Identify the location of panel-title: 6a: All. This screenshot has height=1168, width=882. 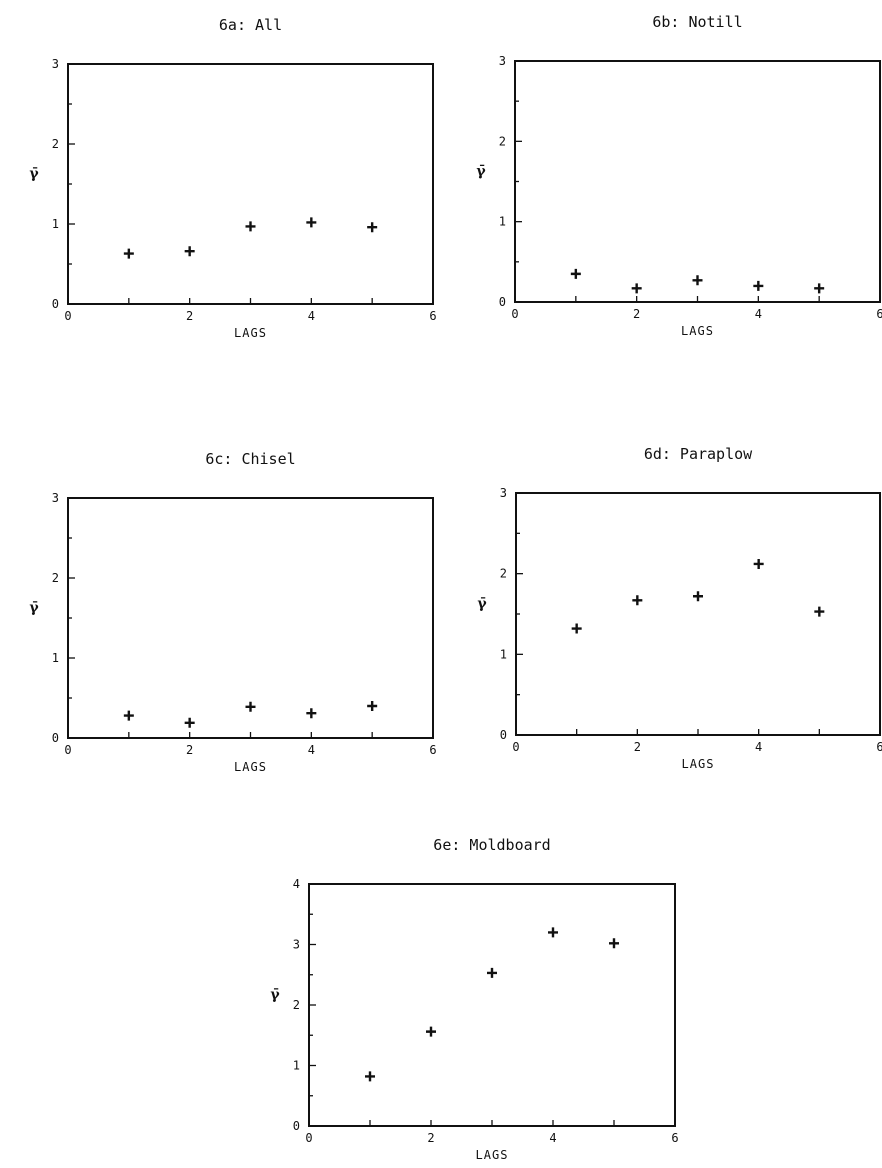
(250, 25).